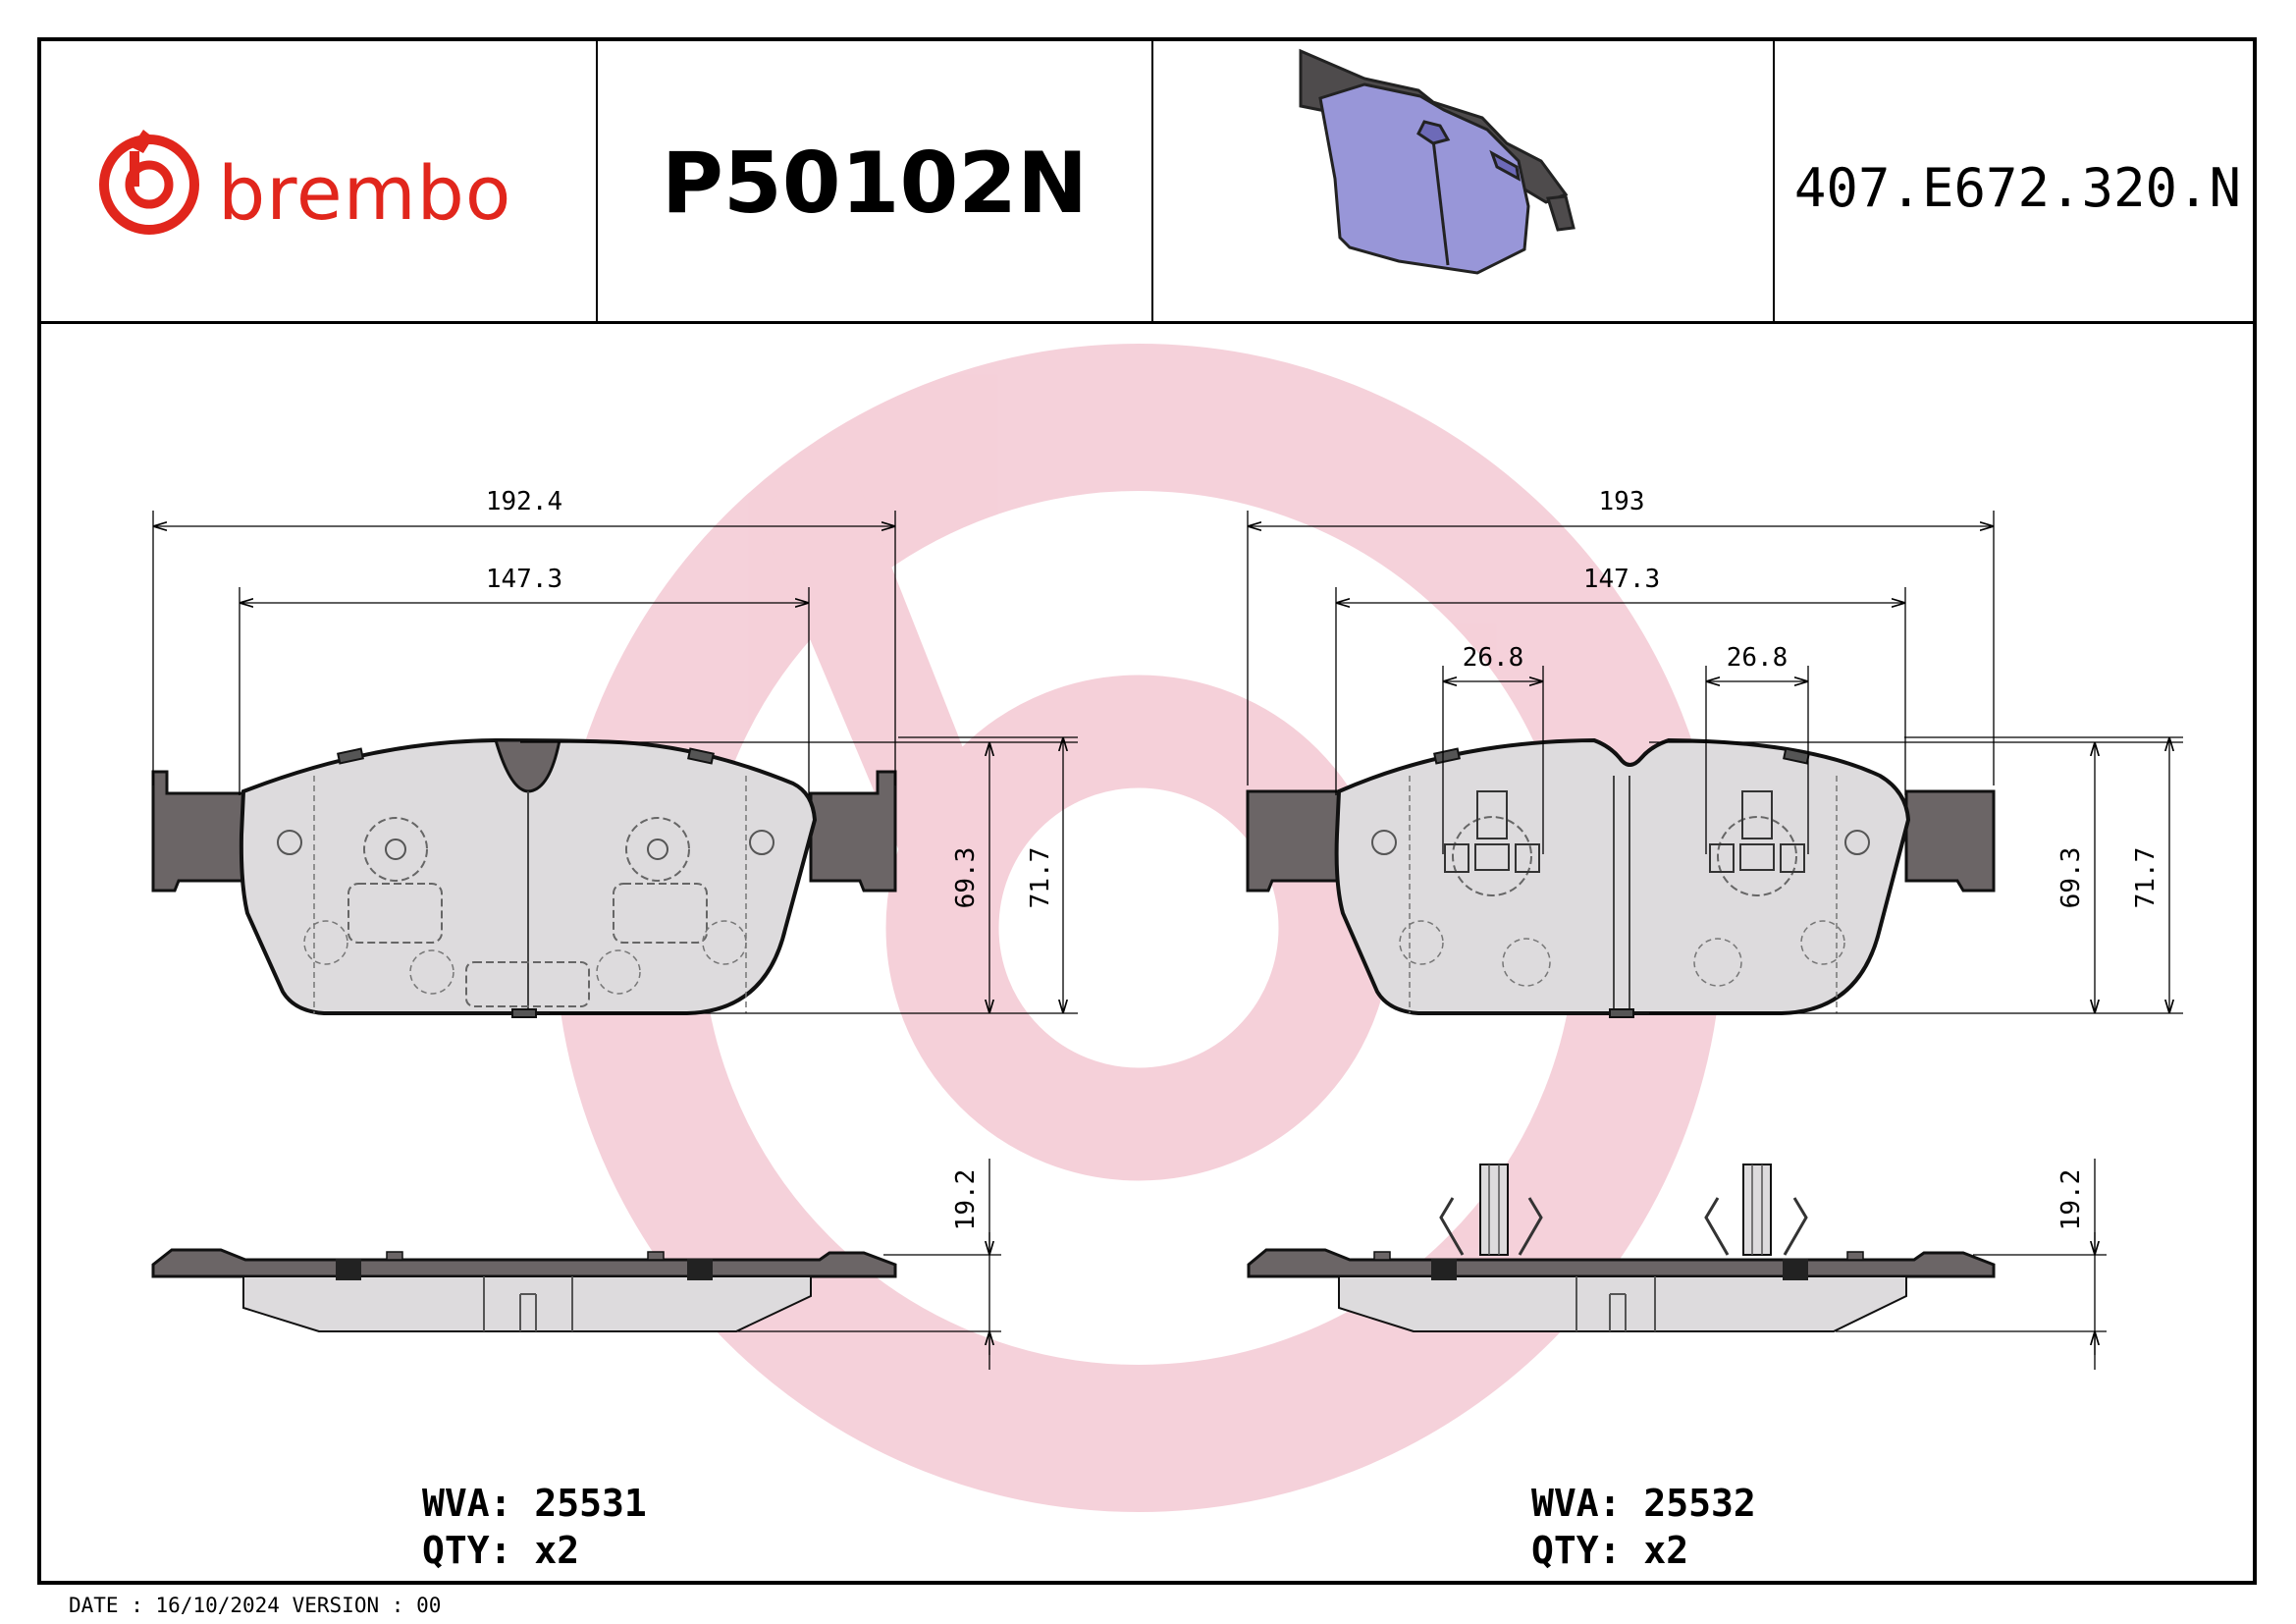 The height and width of the screenshot is (1624, 2296). I want to click on right-friction-height-label: 69.3, so click(2071, 878).